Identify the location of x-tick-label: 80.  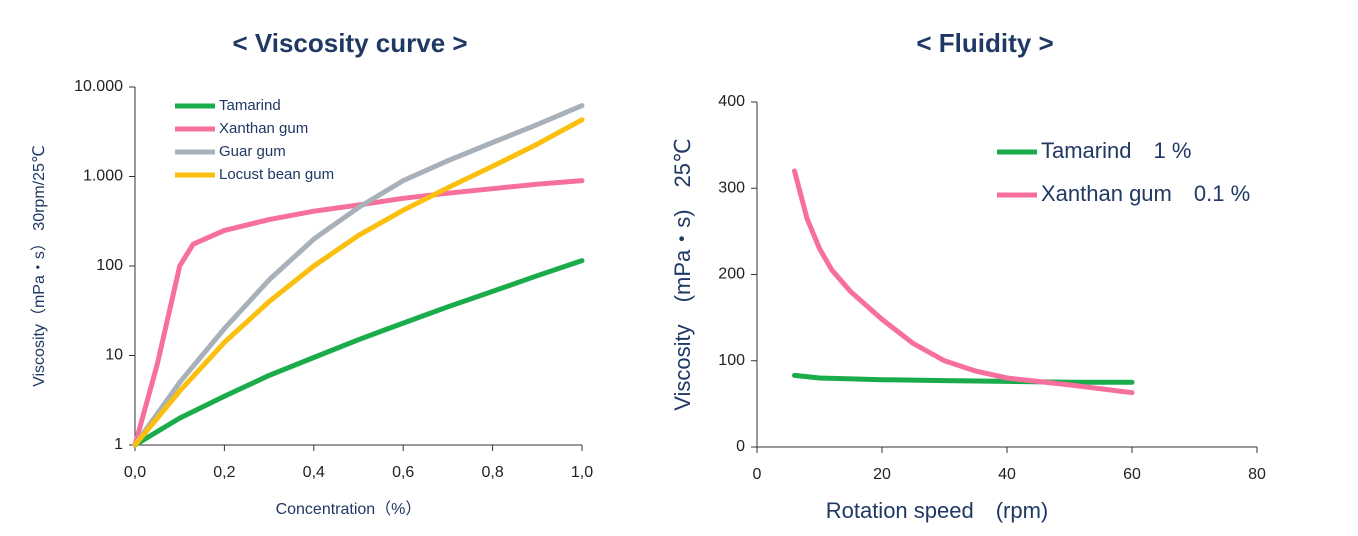
(1257, 474).